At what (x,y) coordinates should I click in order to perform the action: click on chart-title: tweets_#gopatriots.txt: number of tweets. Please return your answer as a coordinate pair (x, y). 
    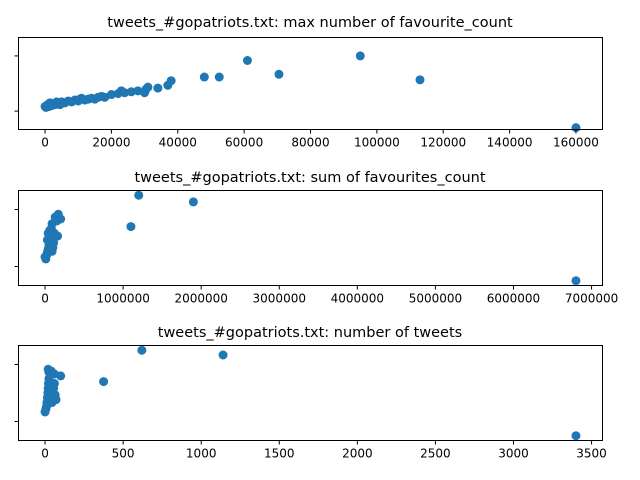
    Looking at the image, I should click on (310, 333).